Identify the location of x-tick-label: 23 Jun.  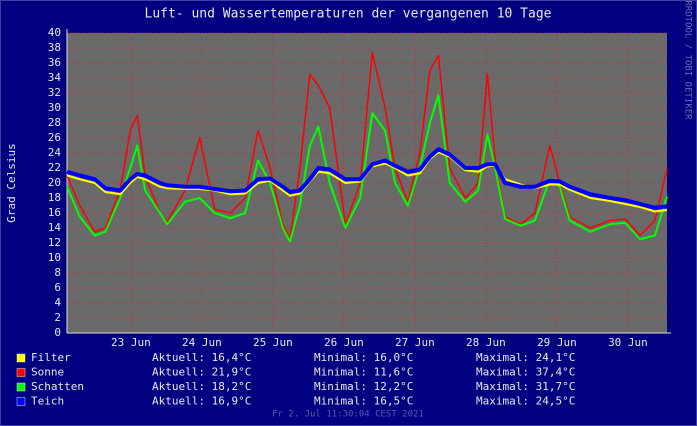
(131, 342).